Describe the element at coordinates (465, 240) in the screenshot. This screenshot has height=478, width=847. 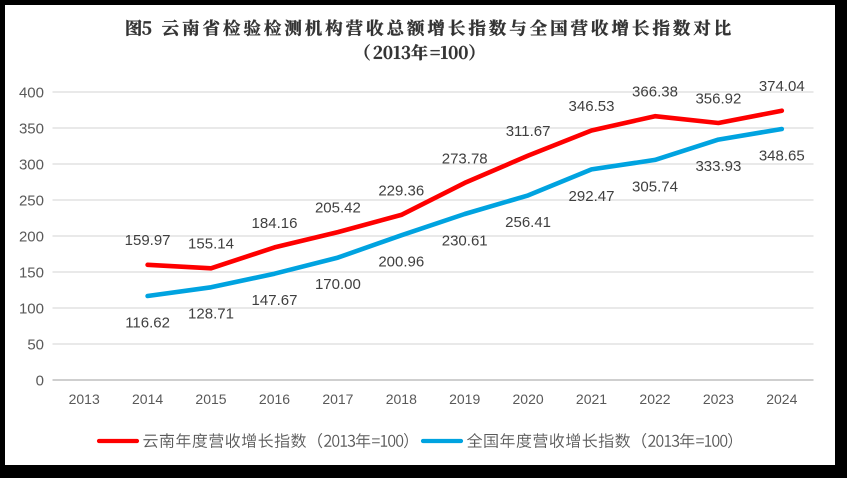
I see `svg-text: 230.61` at that location.